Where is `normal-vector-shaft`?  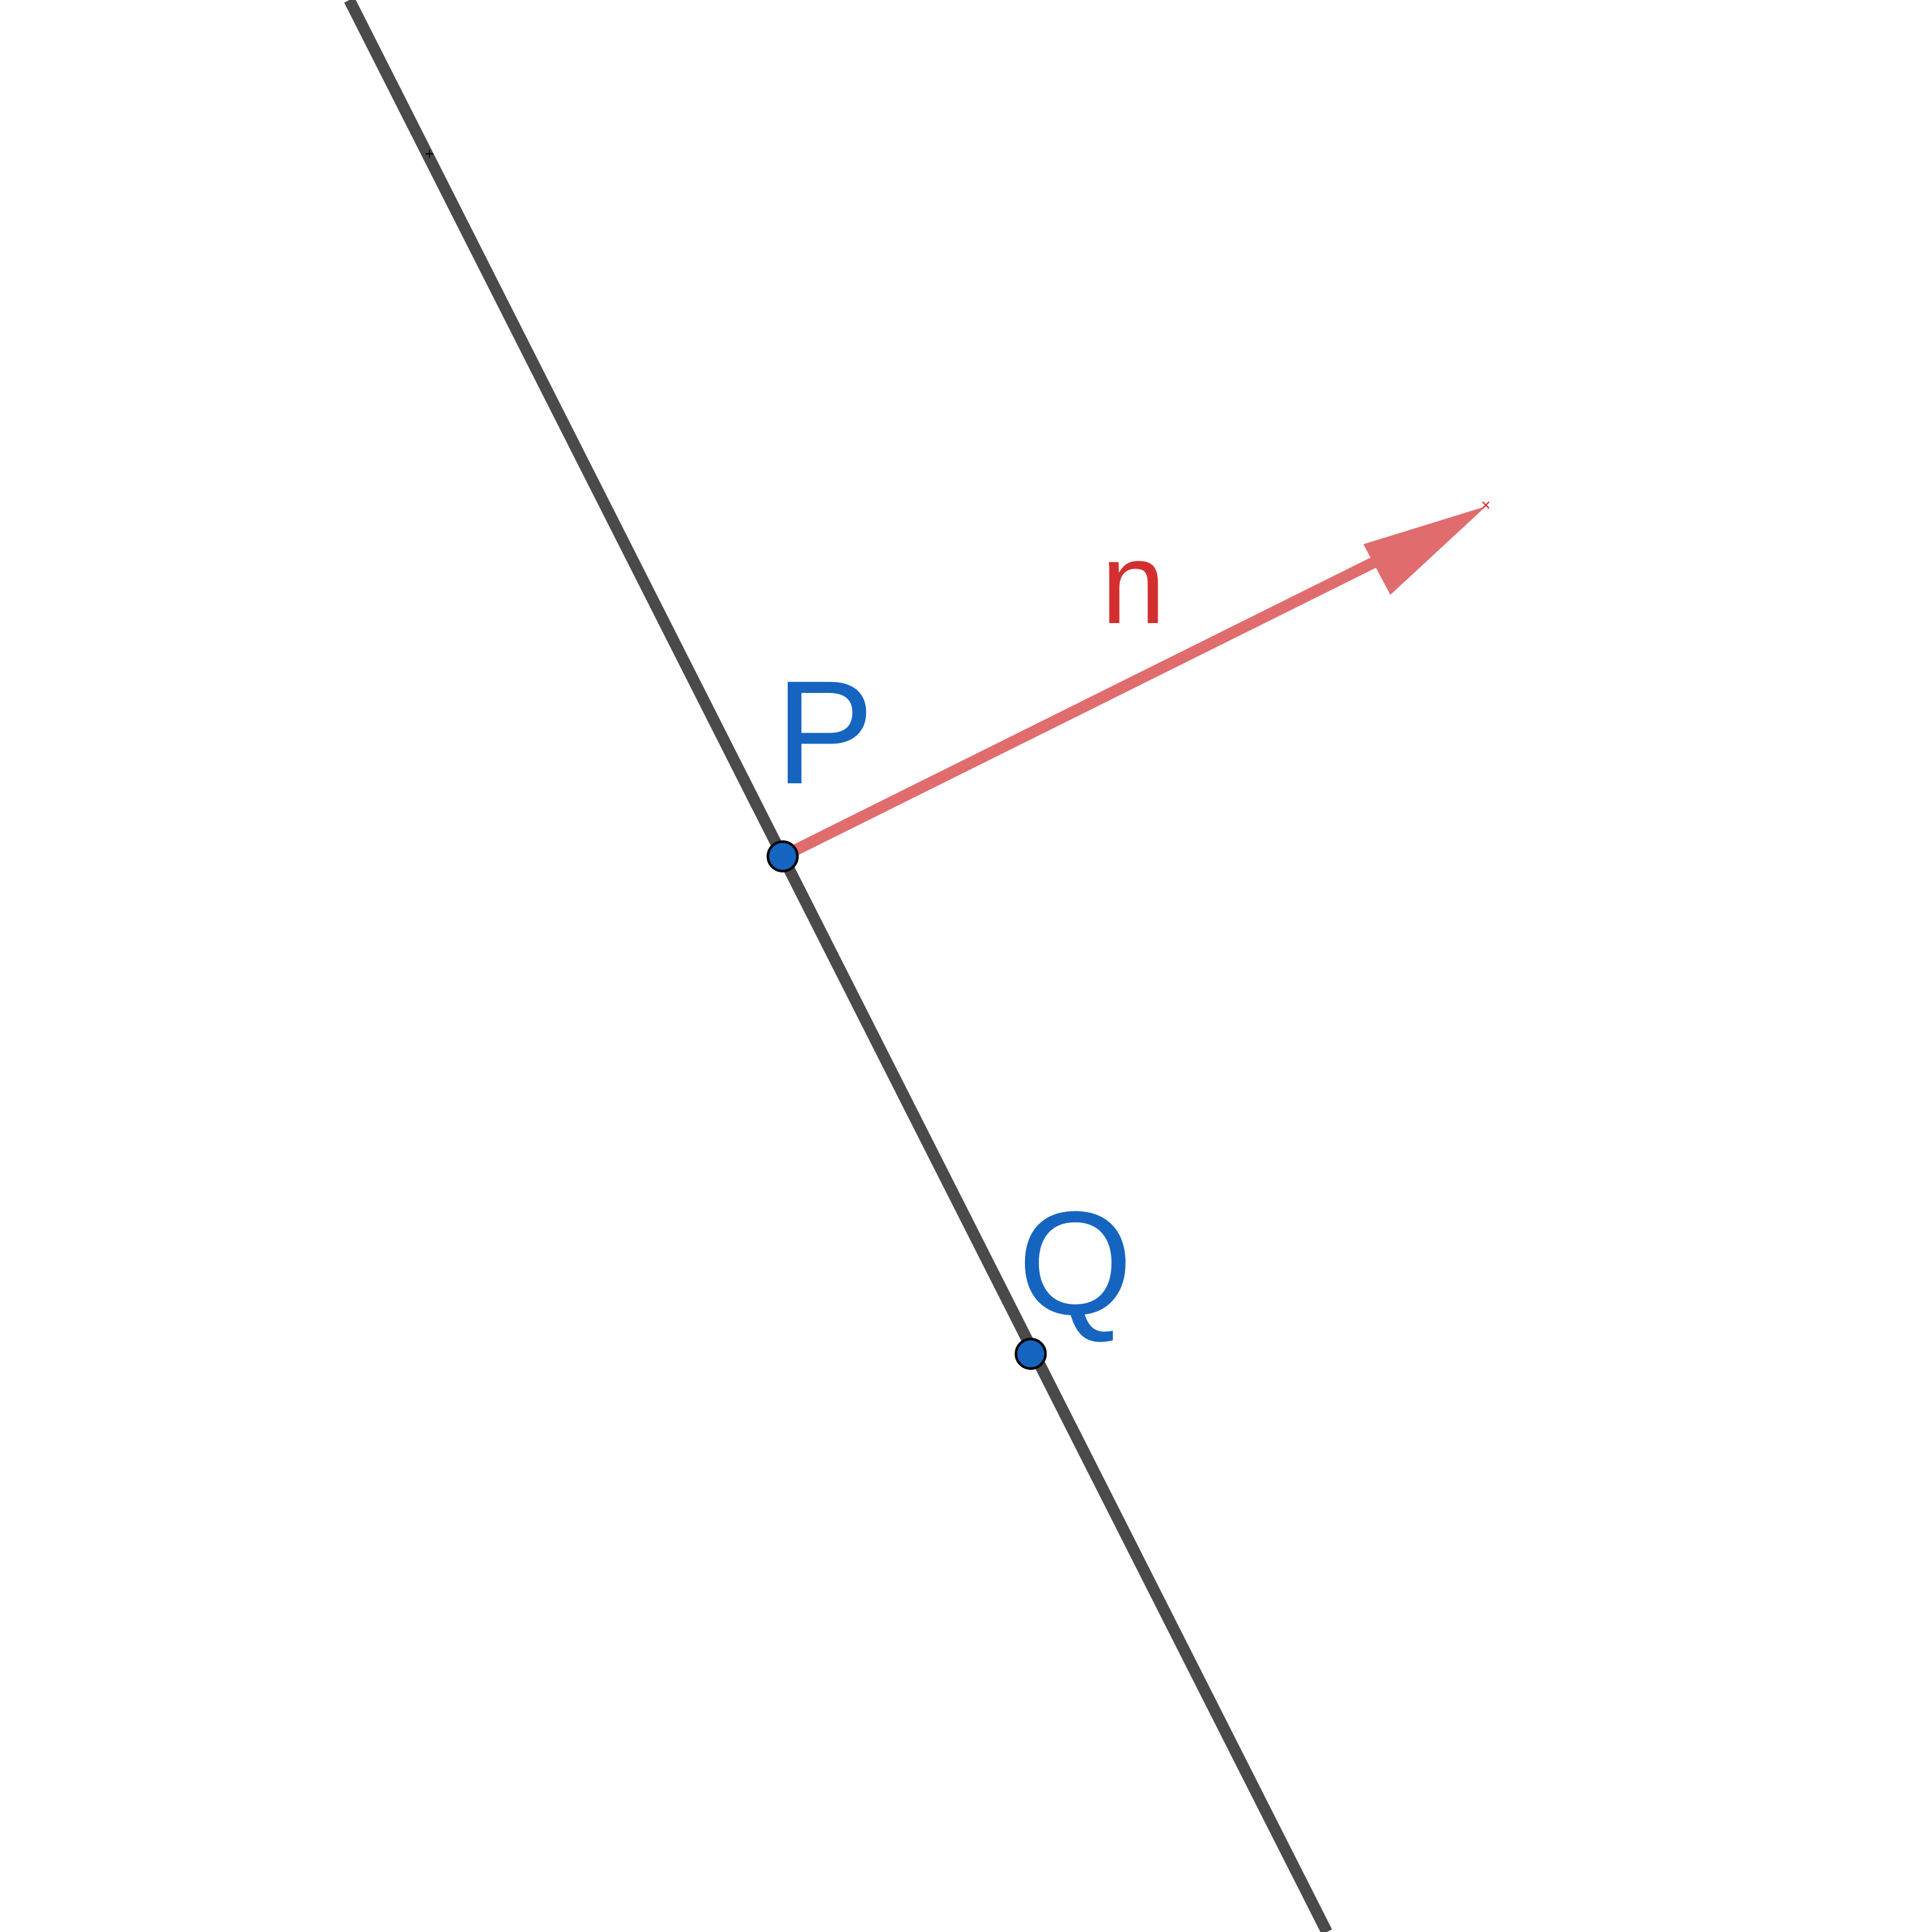 normal-vector-shaft is located at coordinates (1082, 707).